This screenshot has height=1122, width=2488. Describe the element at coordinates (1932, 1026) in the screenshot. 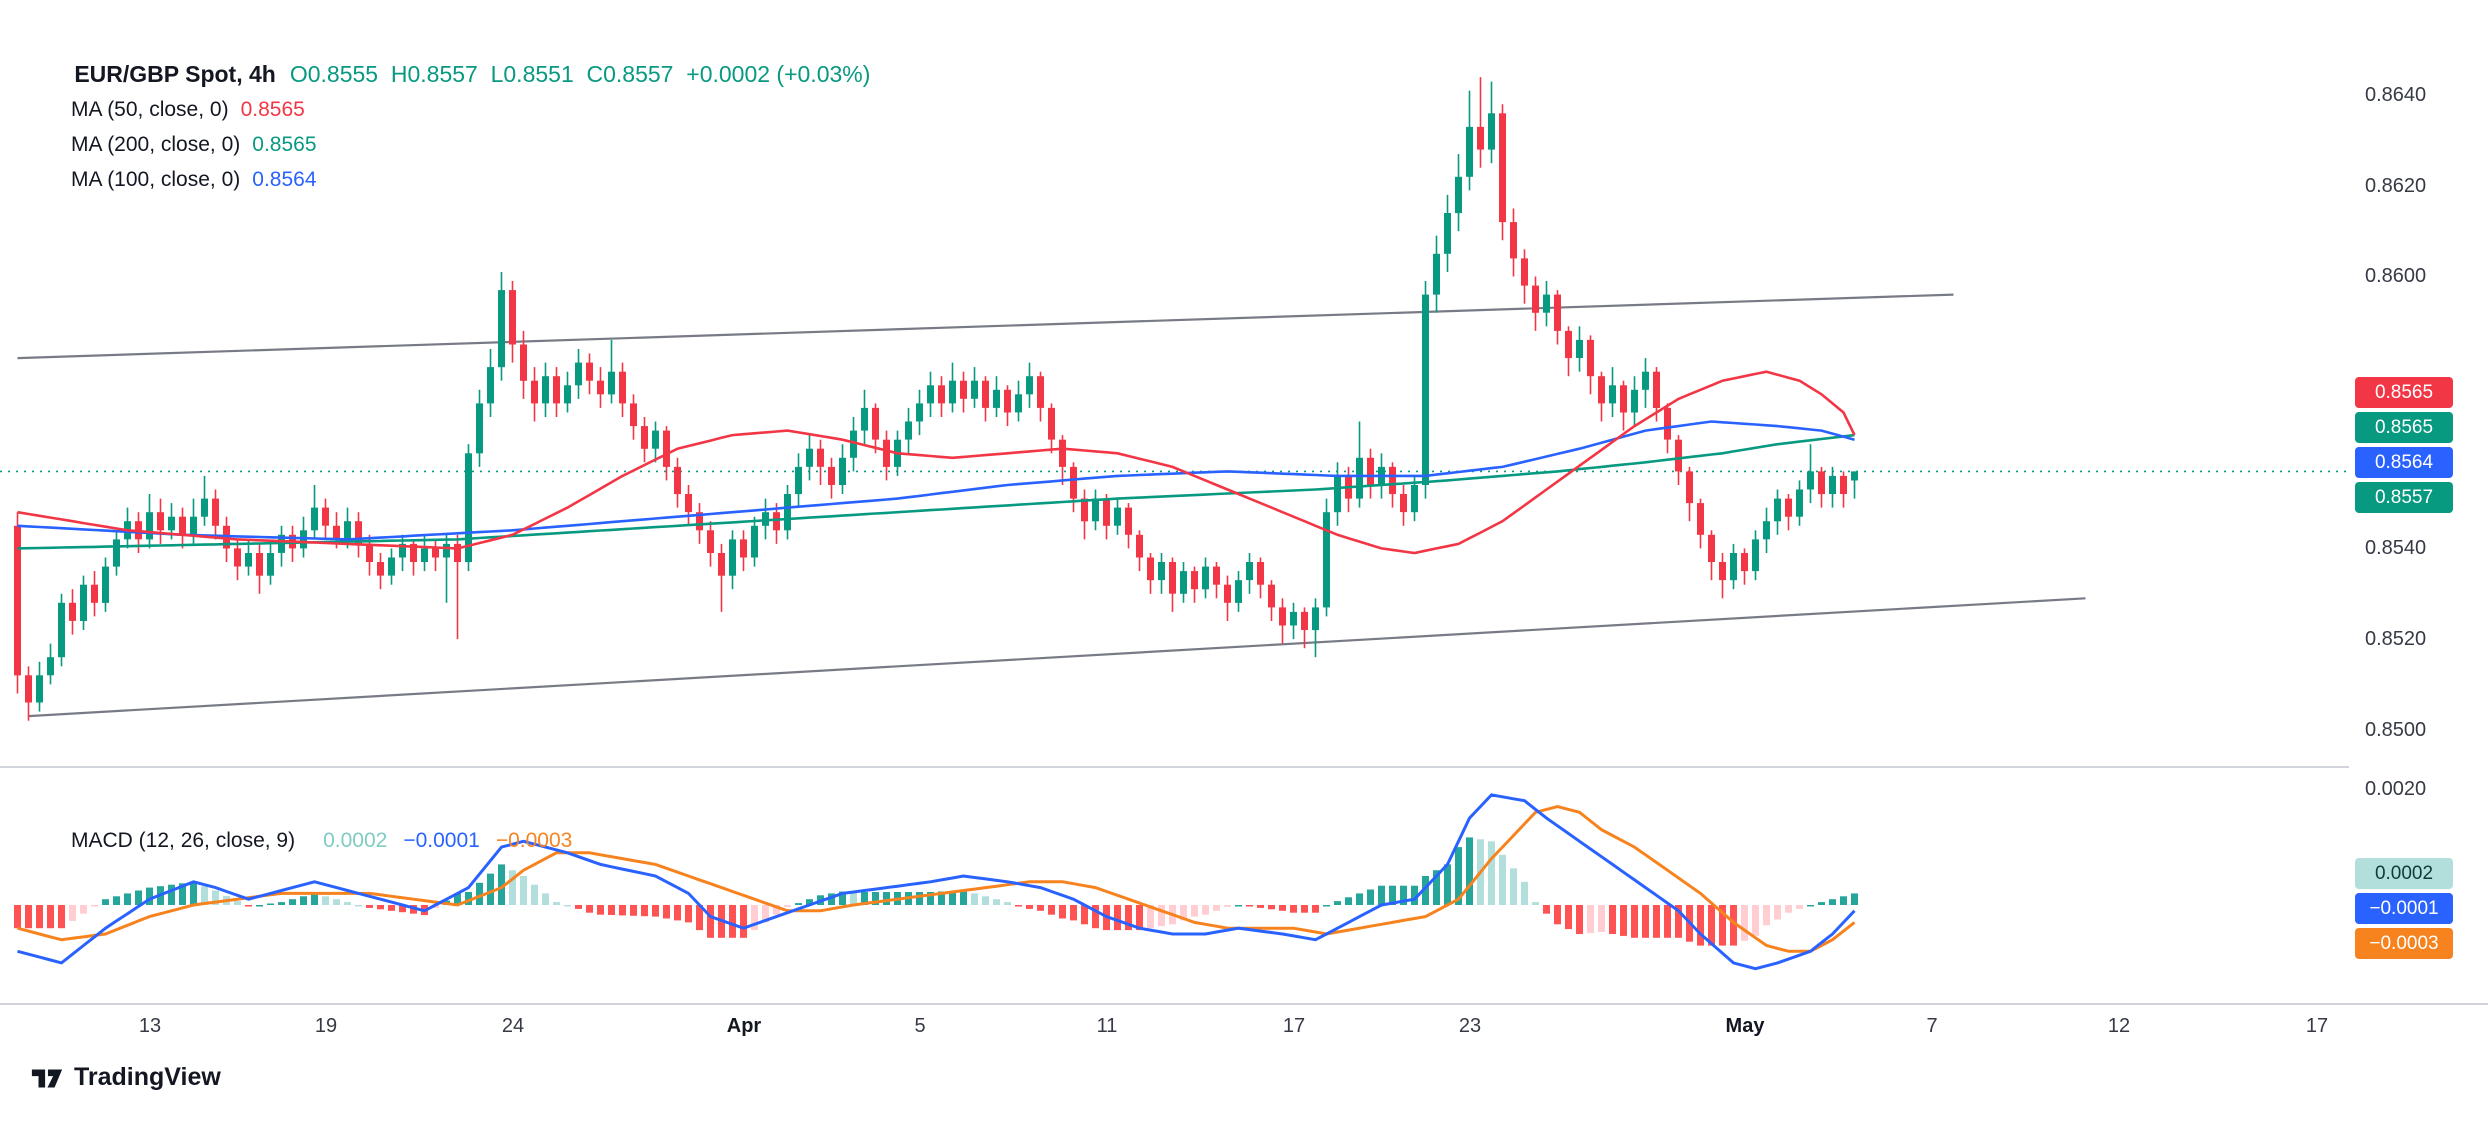

I see `time-tick-7: 7` at that location.